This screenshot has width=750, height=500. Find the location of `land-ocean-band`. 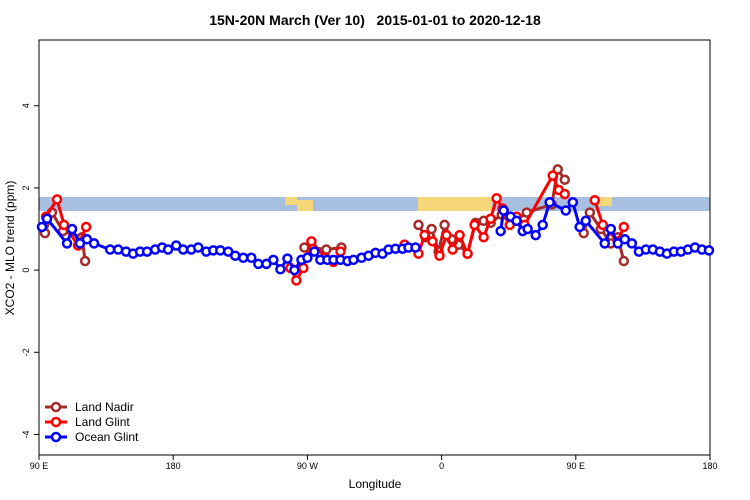

land-ocean-band is located at coordinates (374, 204).